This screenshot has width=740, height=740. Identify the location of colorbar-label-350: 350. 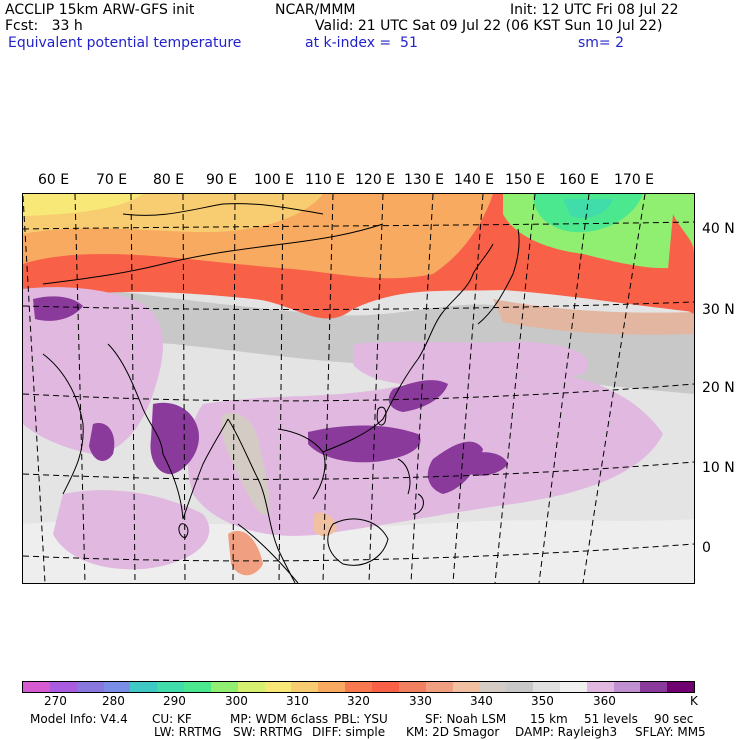
(542, 701).